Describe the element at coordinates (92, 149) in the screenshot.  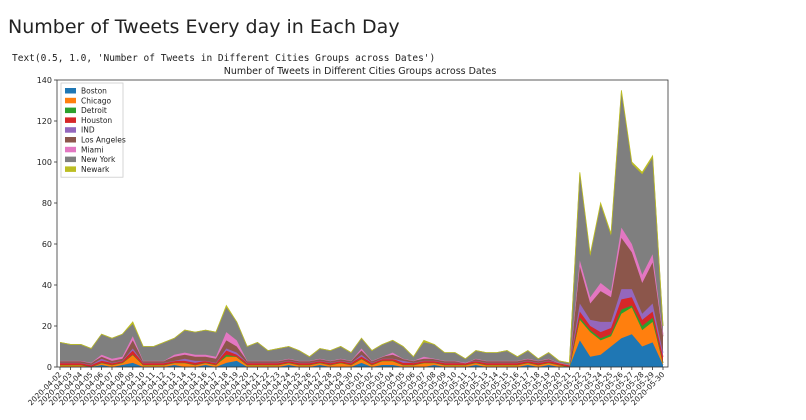
I see `legend-label: Miami` at that location.